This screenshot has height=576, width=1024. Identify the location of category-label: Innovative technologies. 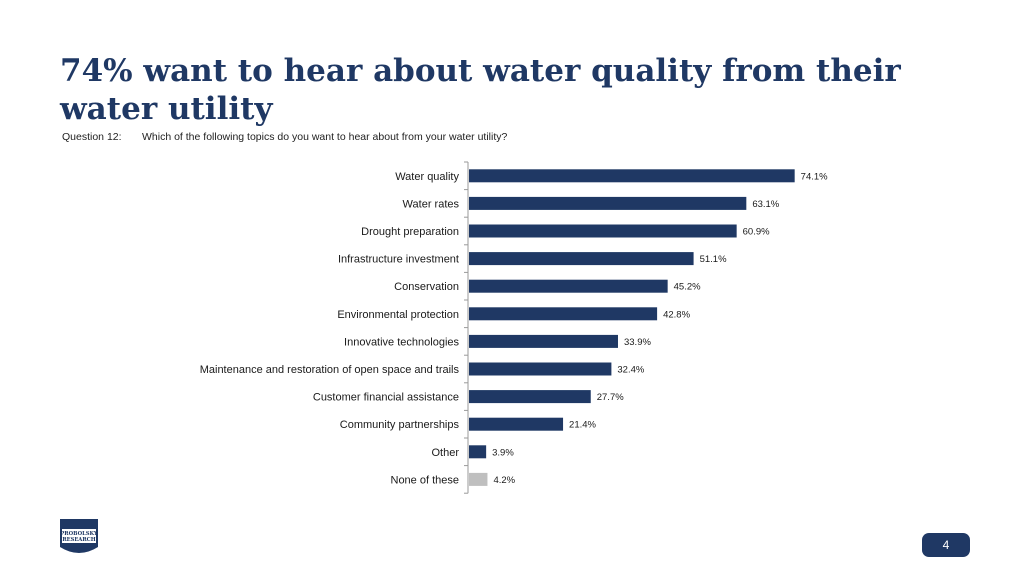
(401, 342).